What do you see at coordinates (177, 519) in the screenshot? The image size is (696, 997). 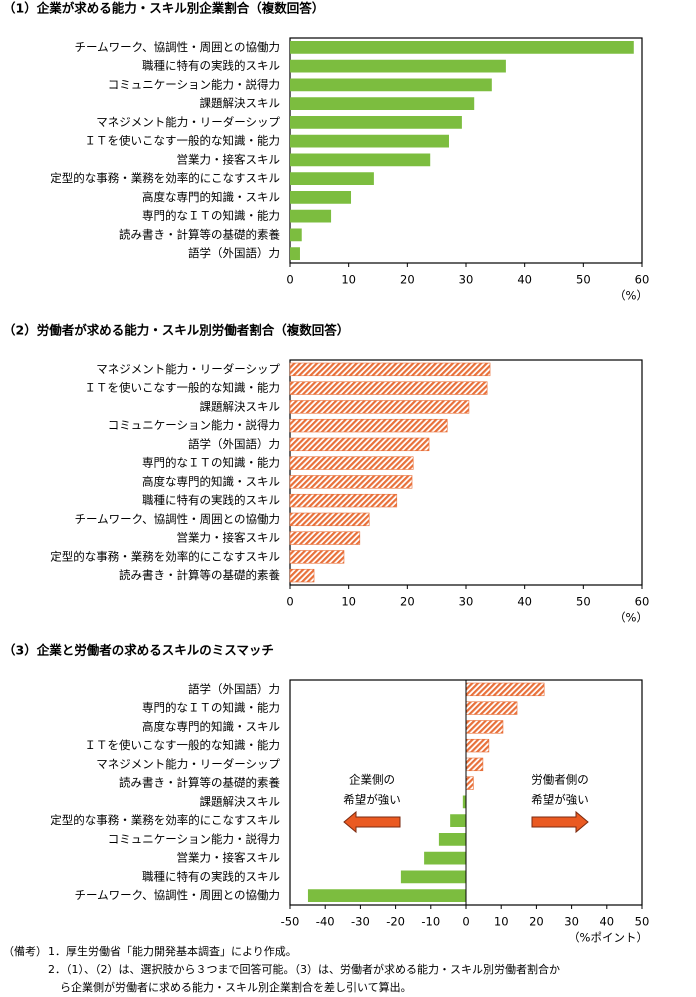 I see `y-tick-label: チームワーク、協調性・周囲との協働力` at bounding box center [177, 519].